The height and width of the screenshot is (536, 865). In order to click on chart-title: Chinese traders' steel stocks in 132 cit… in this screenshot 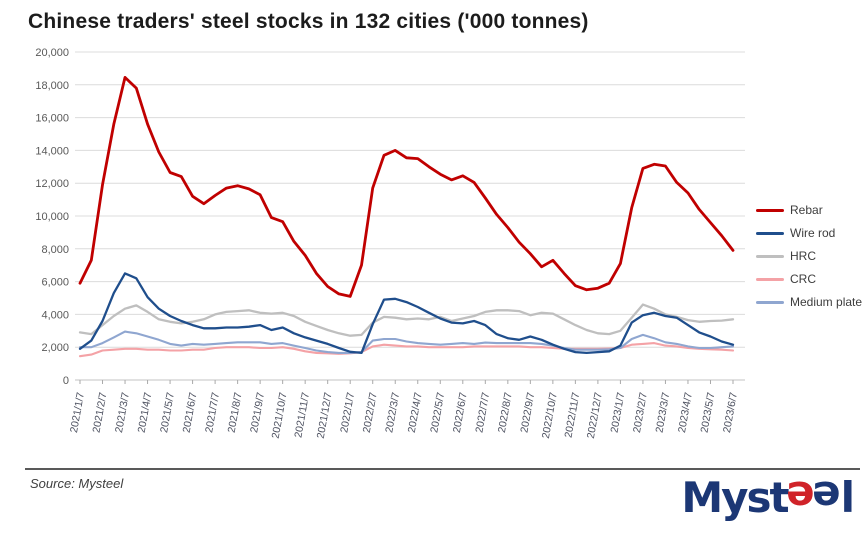, I will do `click(308, 21)`.